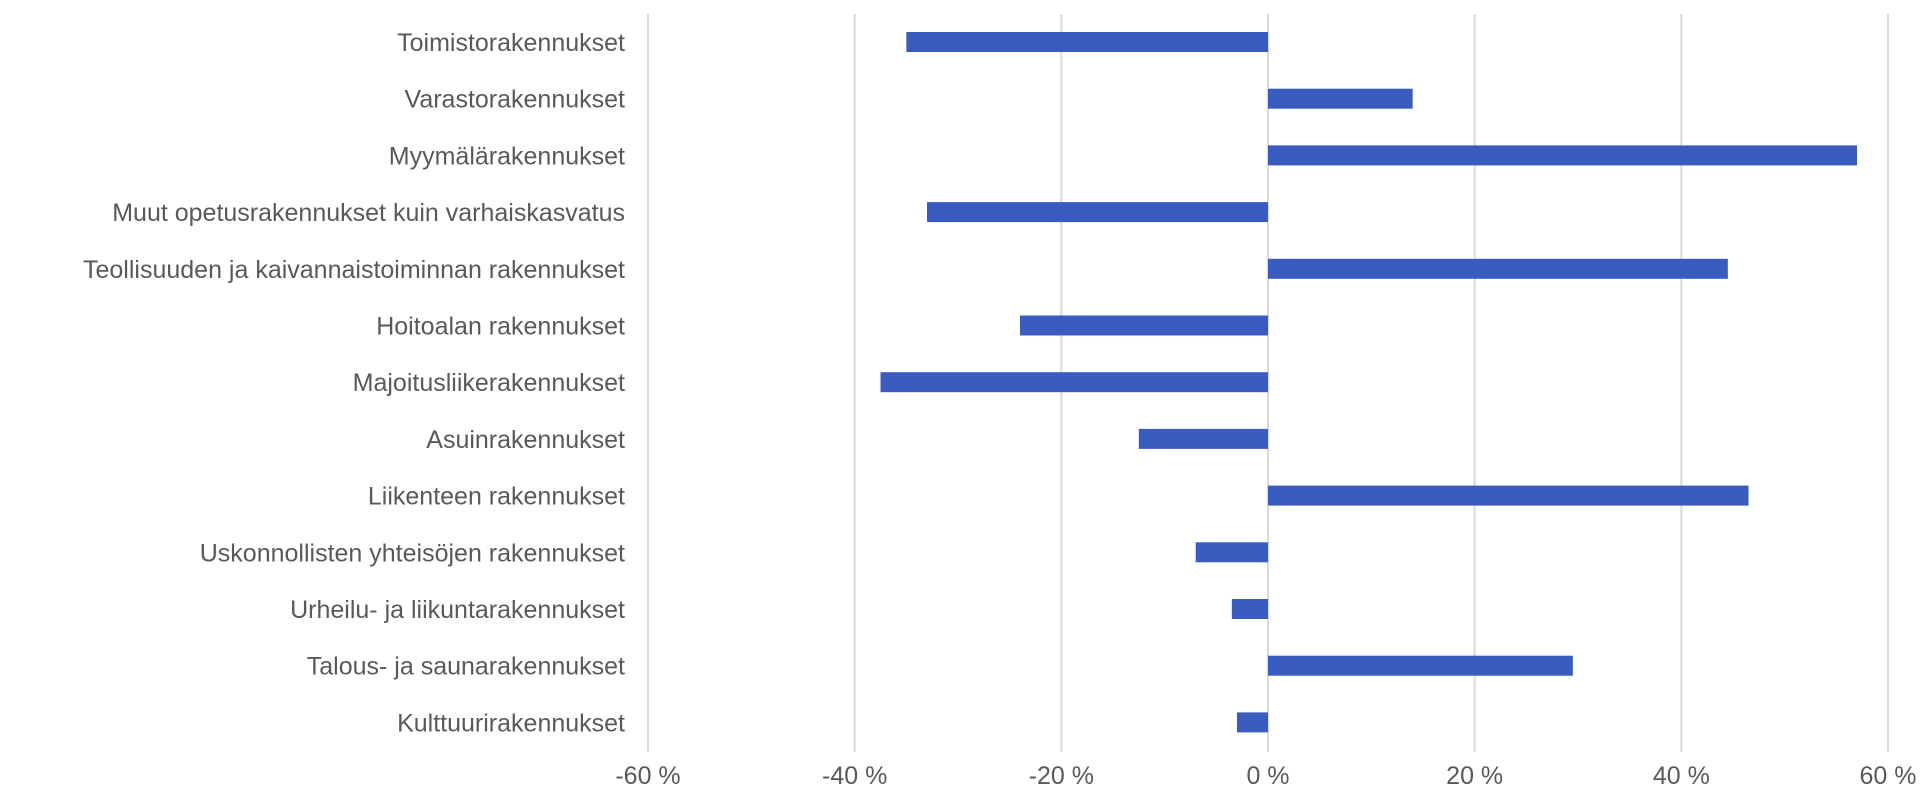  I want to click on x-tick-label: 40 %, so click(1681, 776).